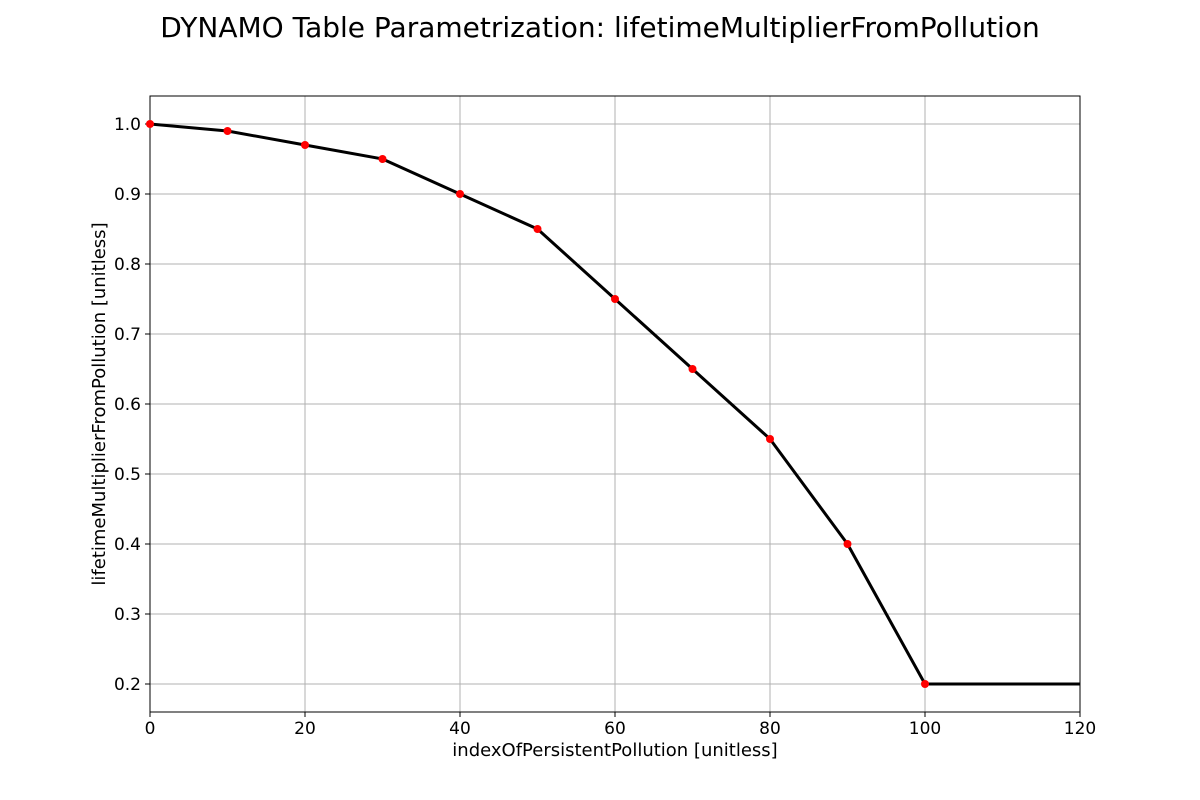 The width and height of the screenshot is (1200, 800). What do you see at coordinates (127, 125) in the screenshot?
I see `y-tick-label: 1.0` at bounding box center [127, 125].